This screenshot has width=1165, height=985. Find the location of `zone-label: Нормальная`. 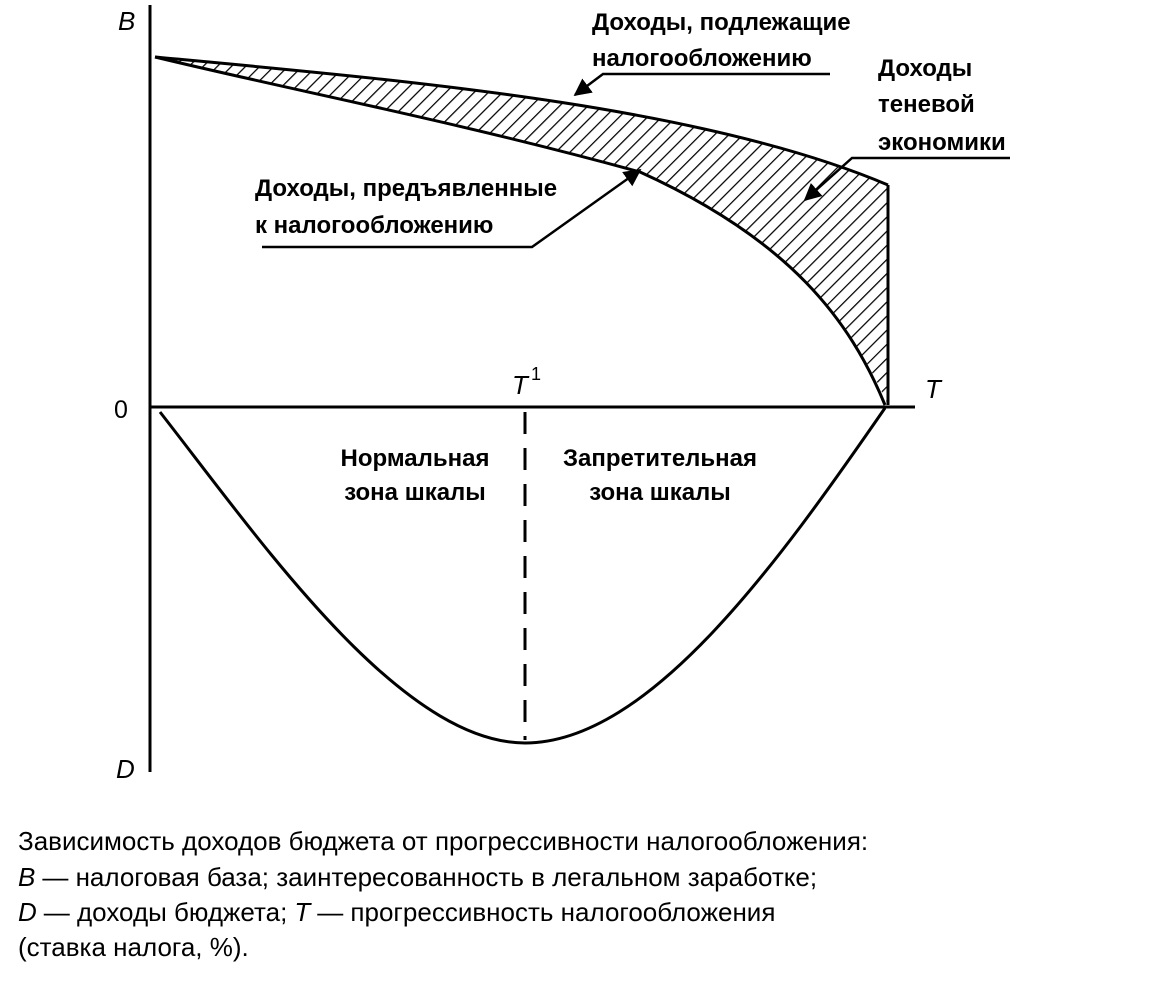

zone-label: Нормальная is located at coordinates (415, 458).